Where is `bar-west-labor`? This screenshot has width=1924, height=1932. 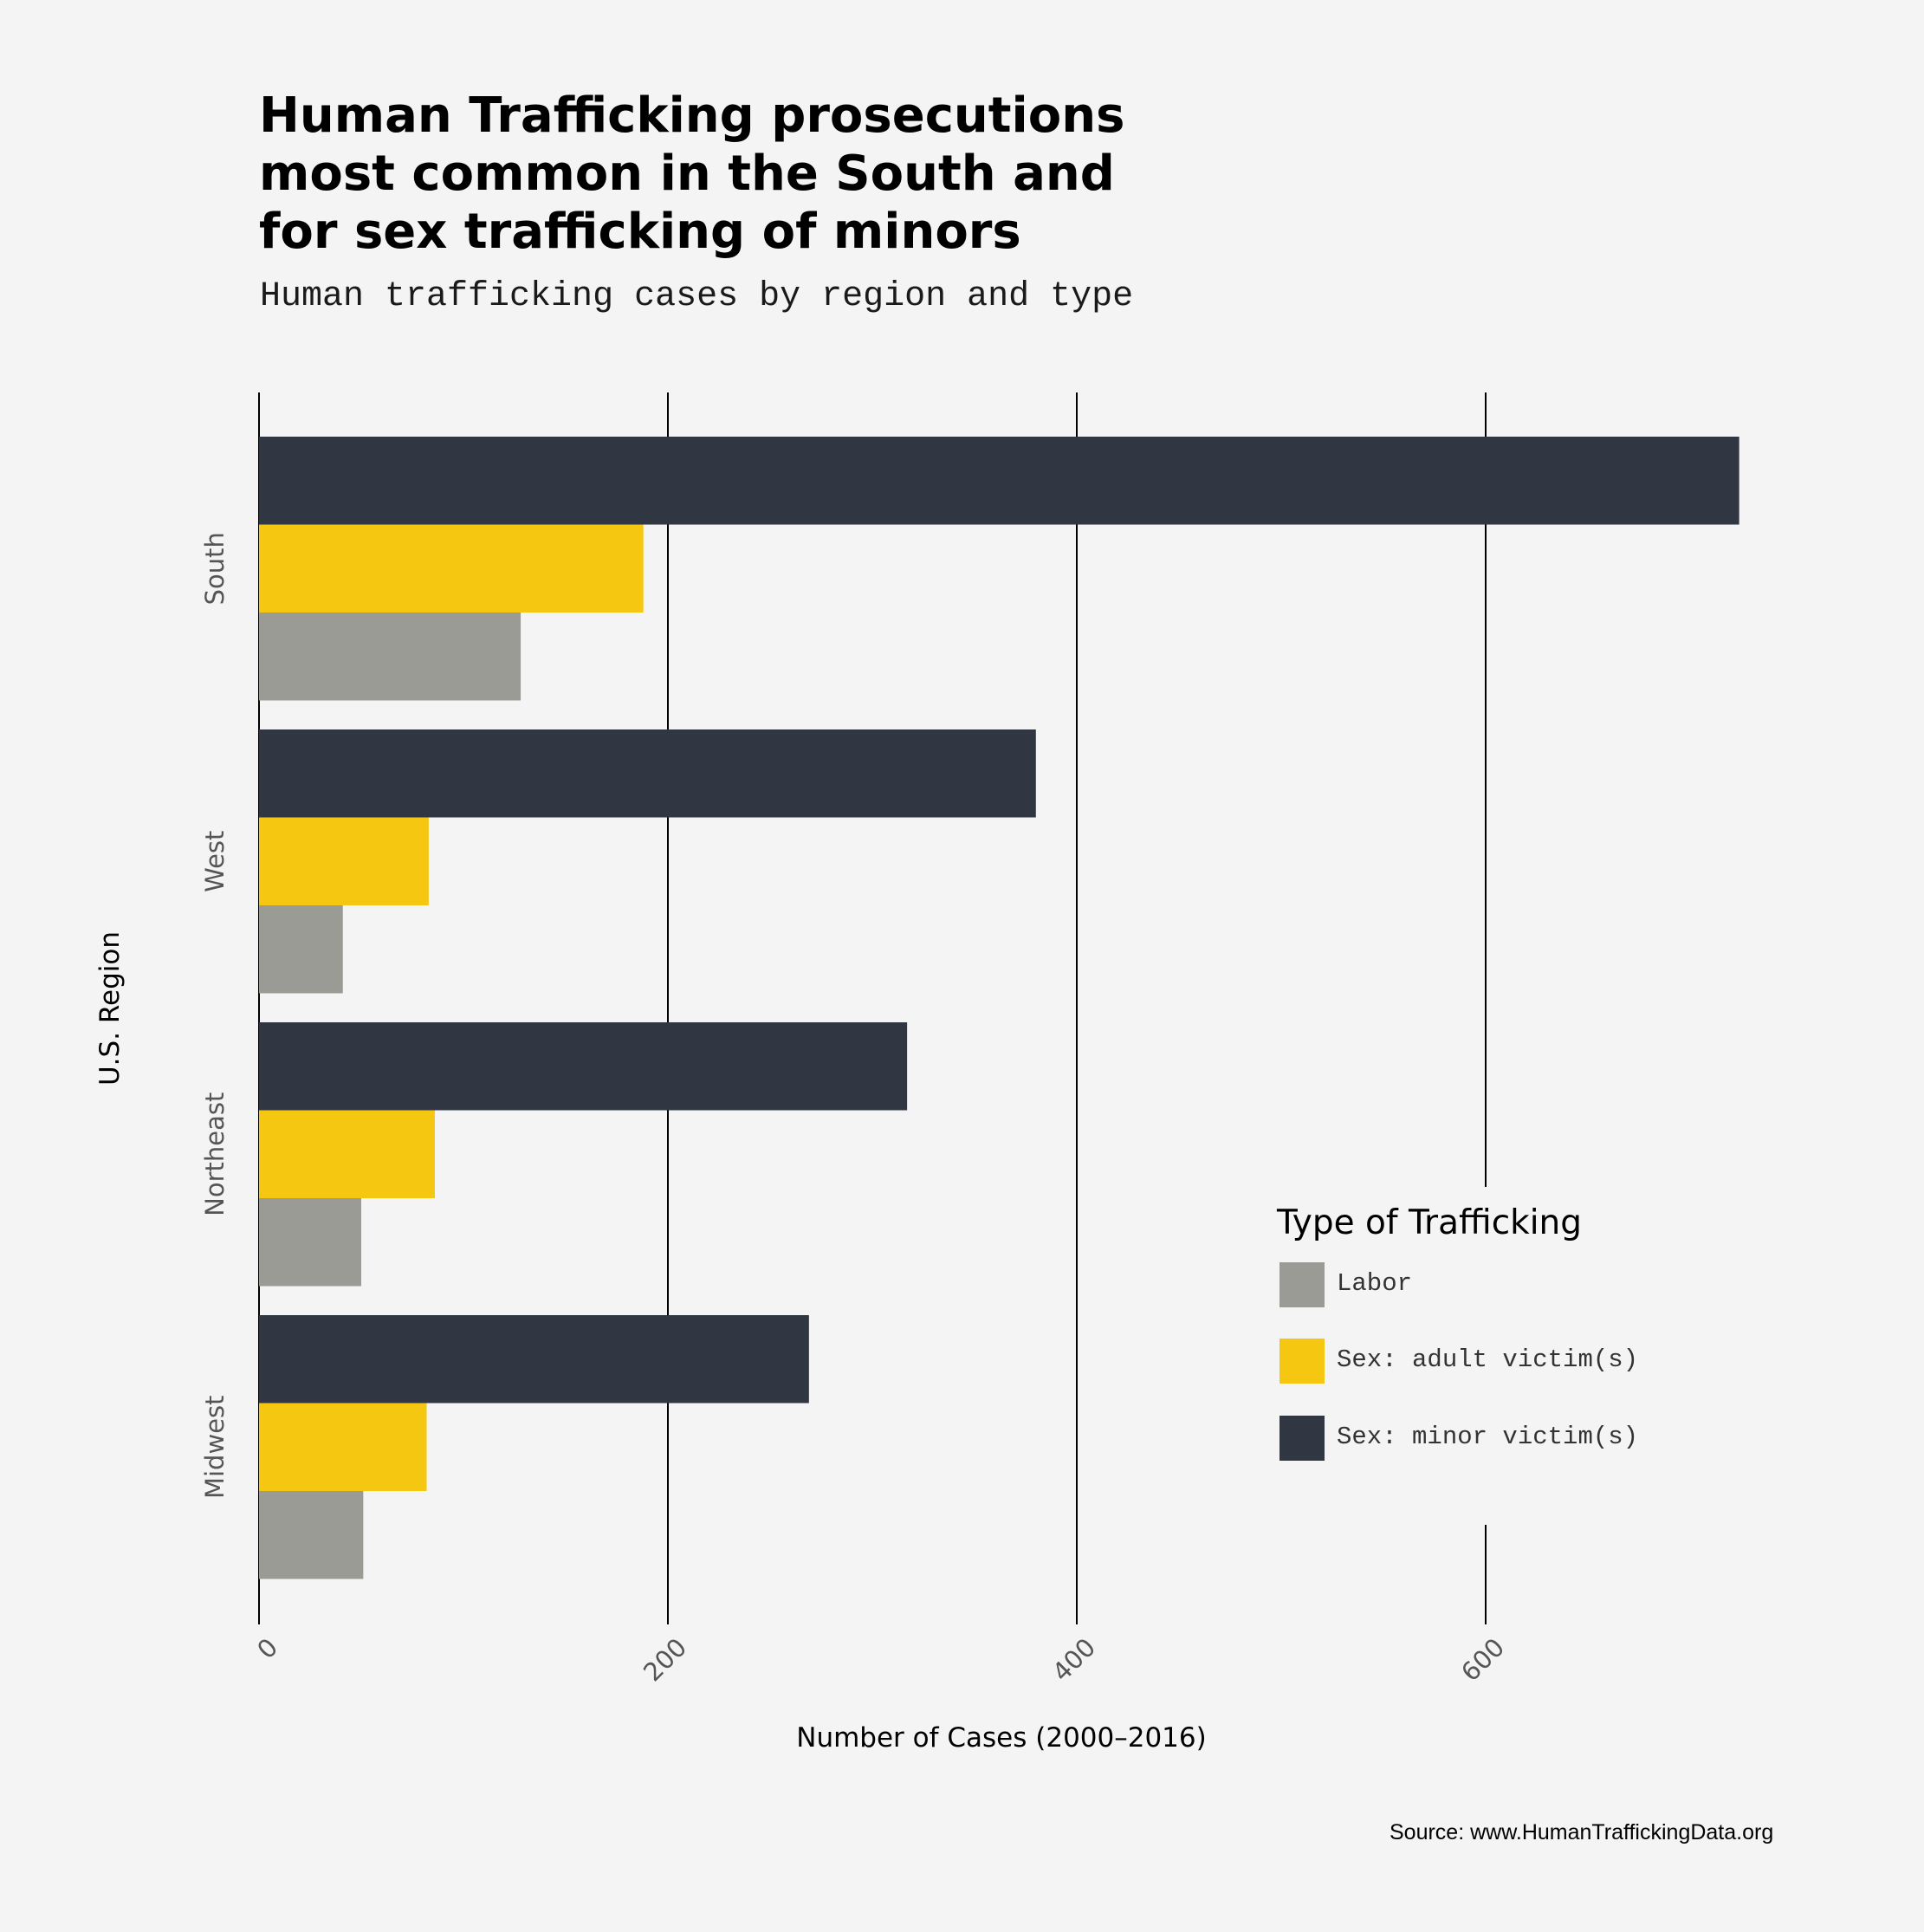
bar-west-labor is located at coordinates (301, 949).